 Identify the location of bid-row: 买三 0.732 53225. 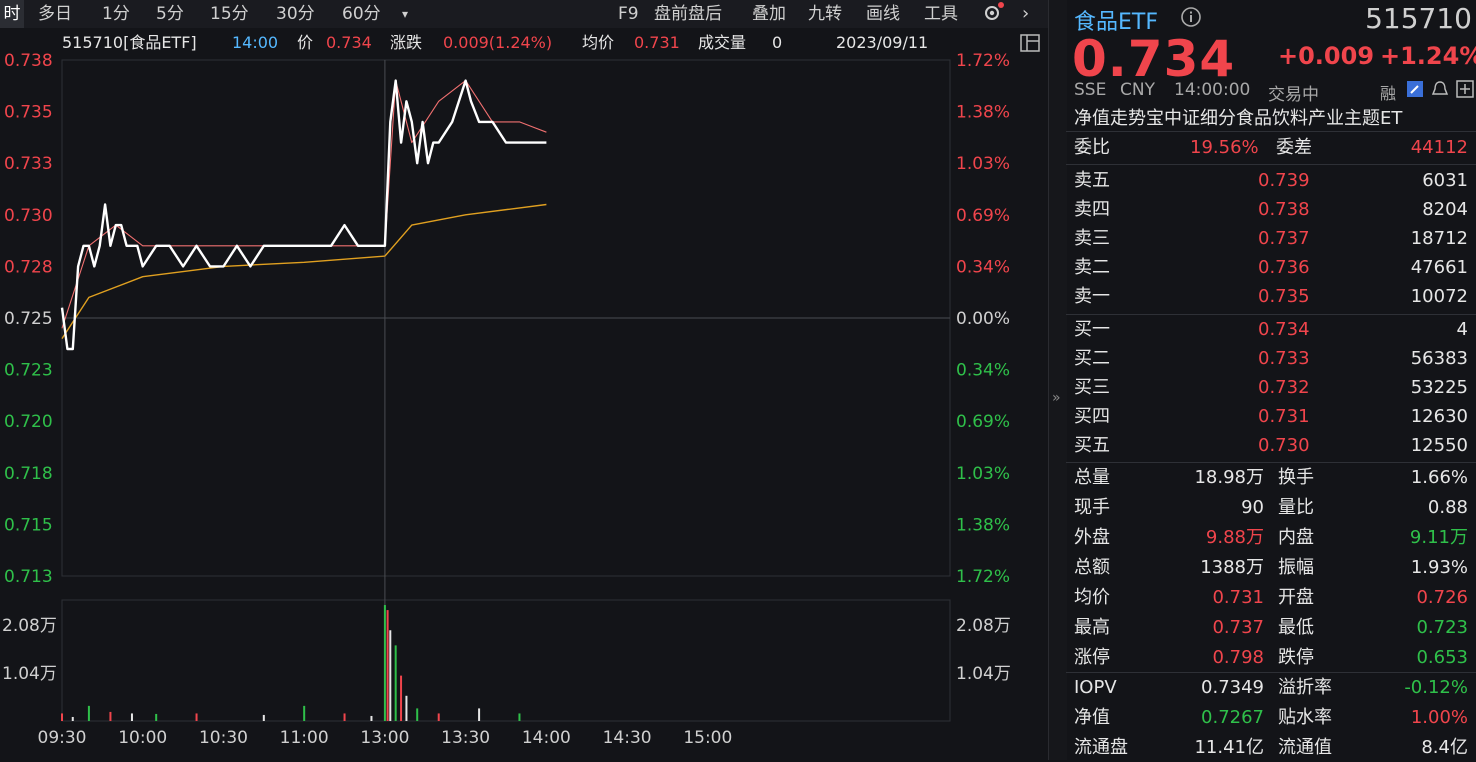
(1271, 387).